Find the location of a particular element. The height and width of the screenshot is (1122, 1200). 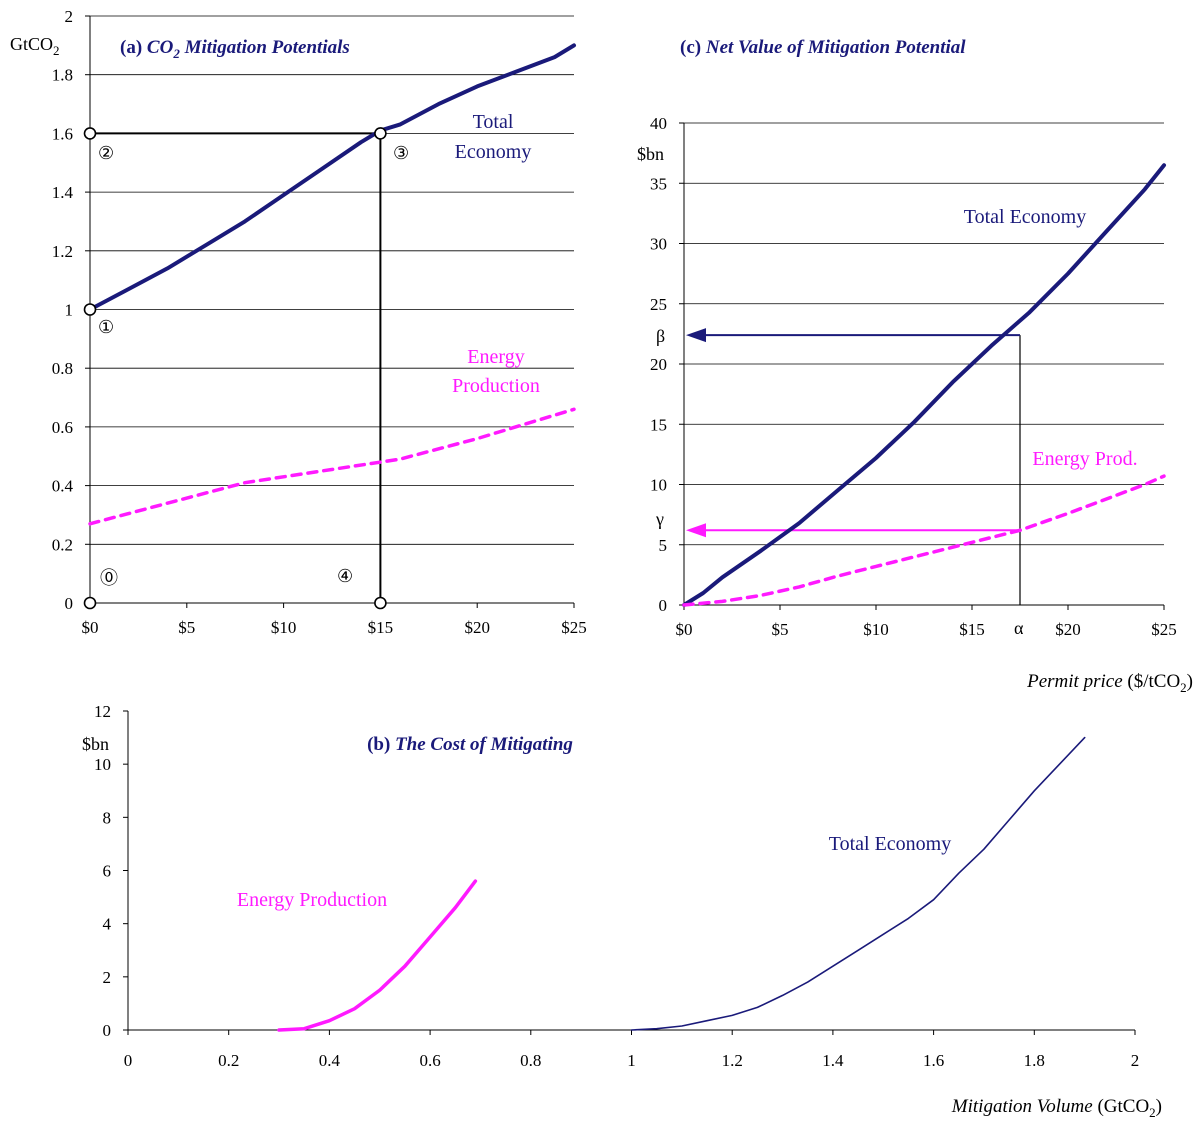

panel-a-point-label-2: ② is located at coordinates (106, 153).